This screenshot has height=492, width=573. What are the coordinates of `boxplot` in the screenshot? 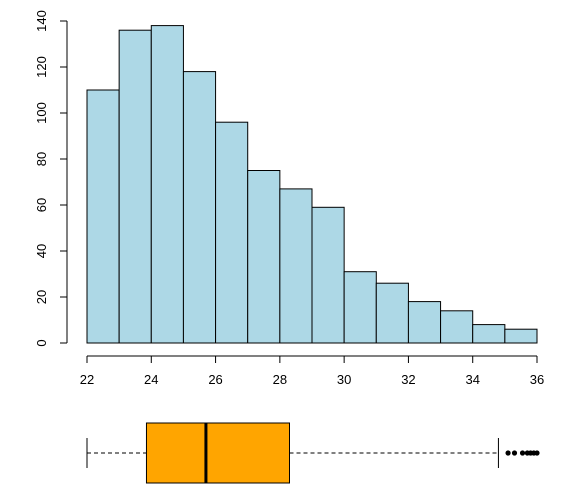 It's located at (313, 453).